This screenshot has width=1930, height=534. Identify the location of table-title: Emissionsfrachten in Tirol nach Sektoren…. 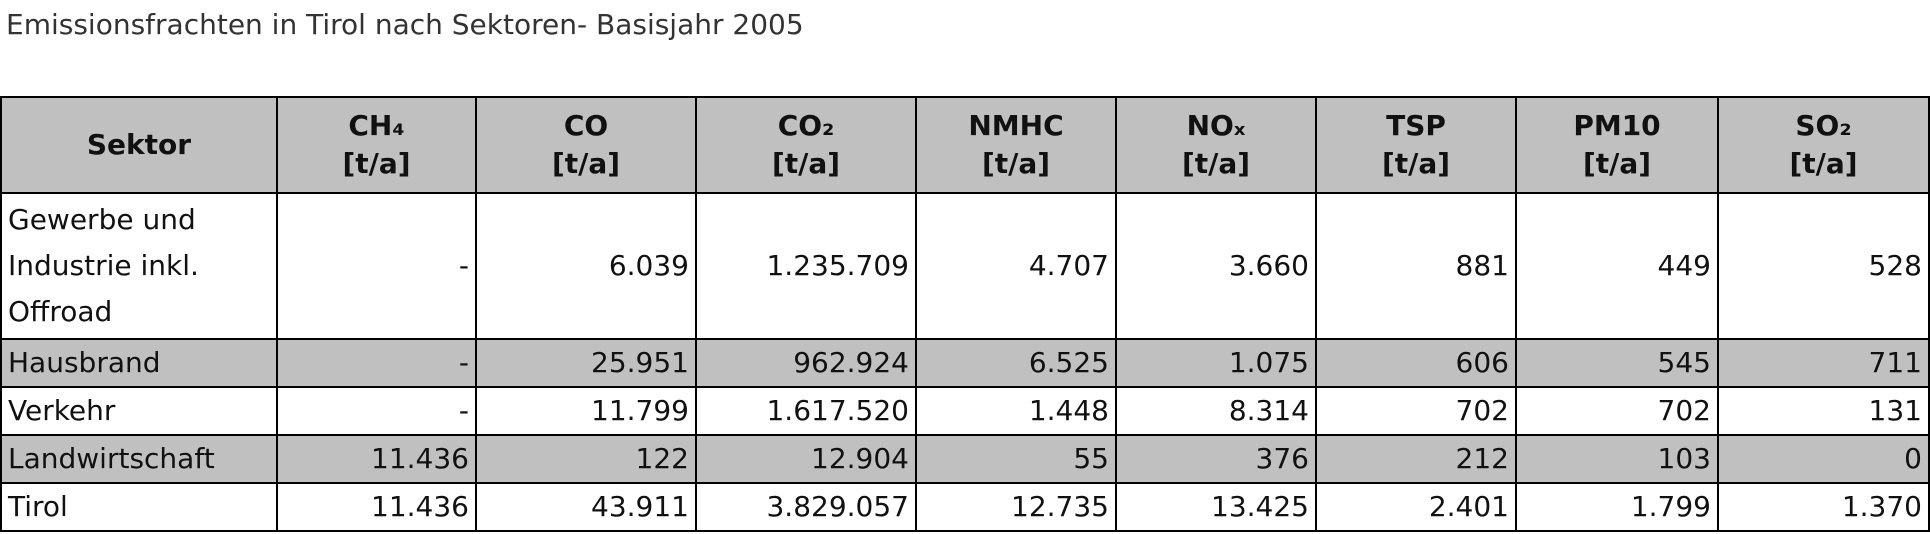
(405, 24).